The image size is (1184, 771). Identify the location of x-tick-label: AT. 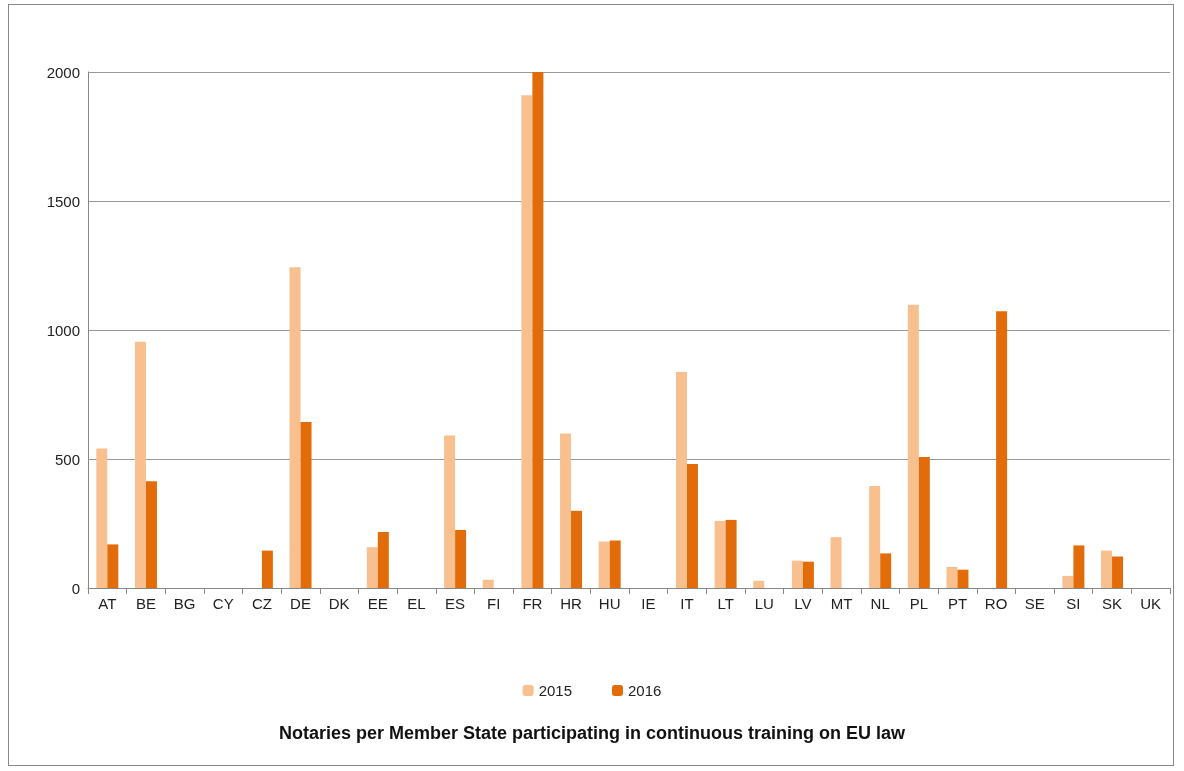
(107, 603).